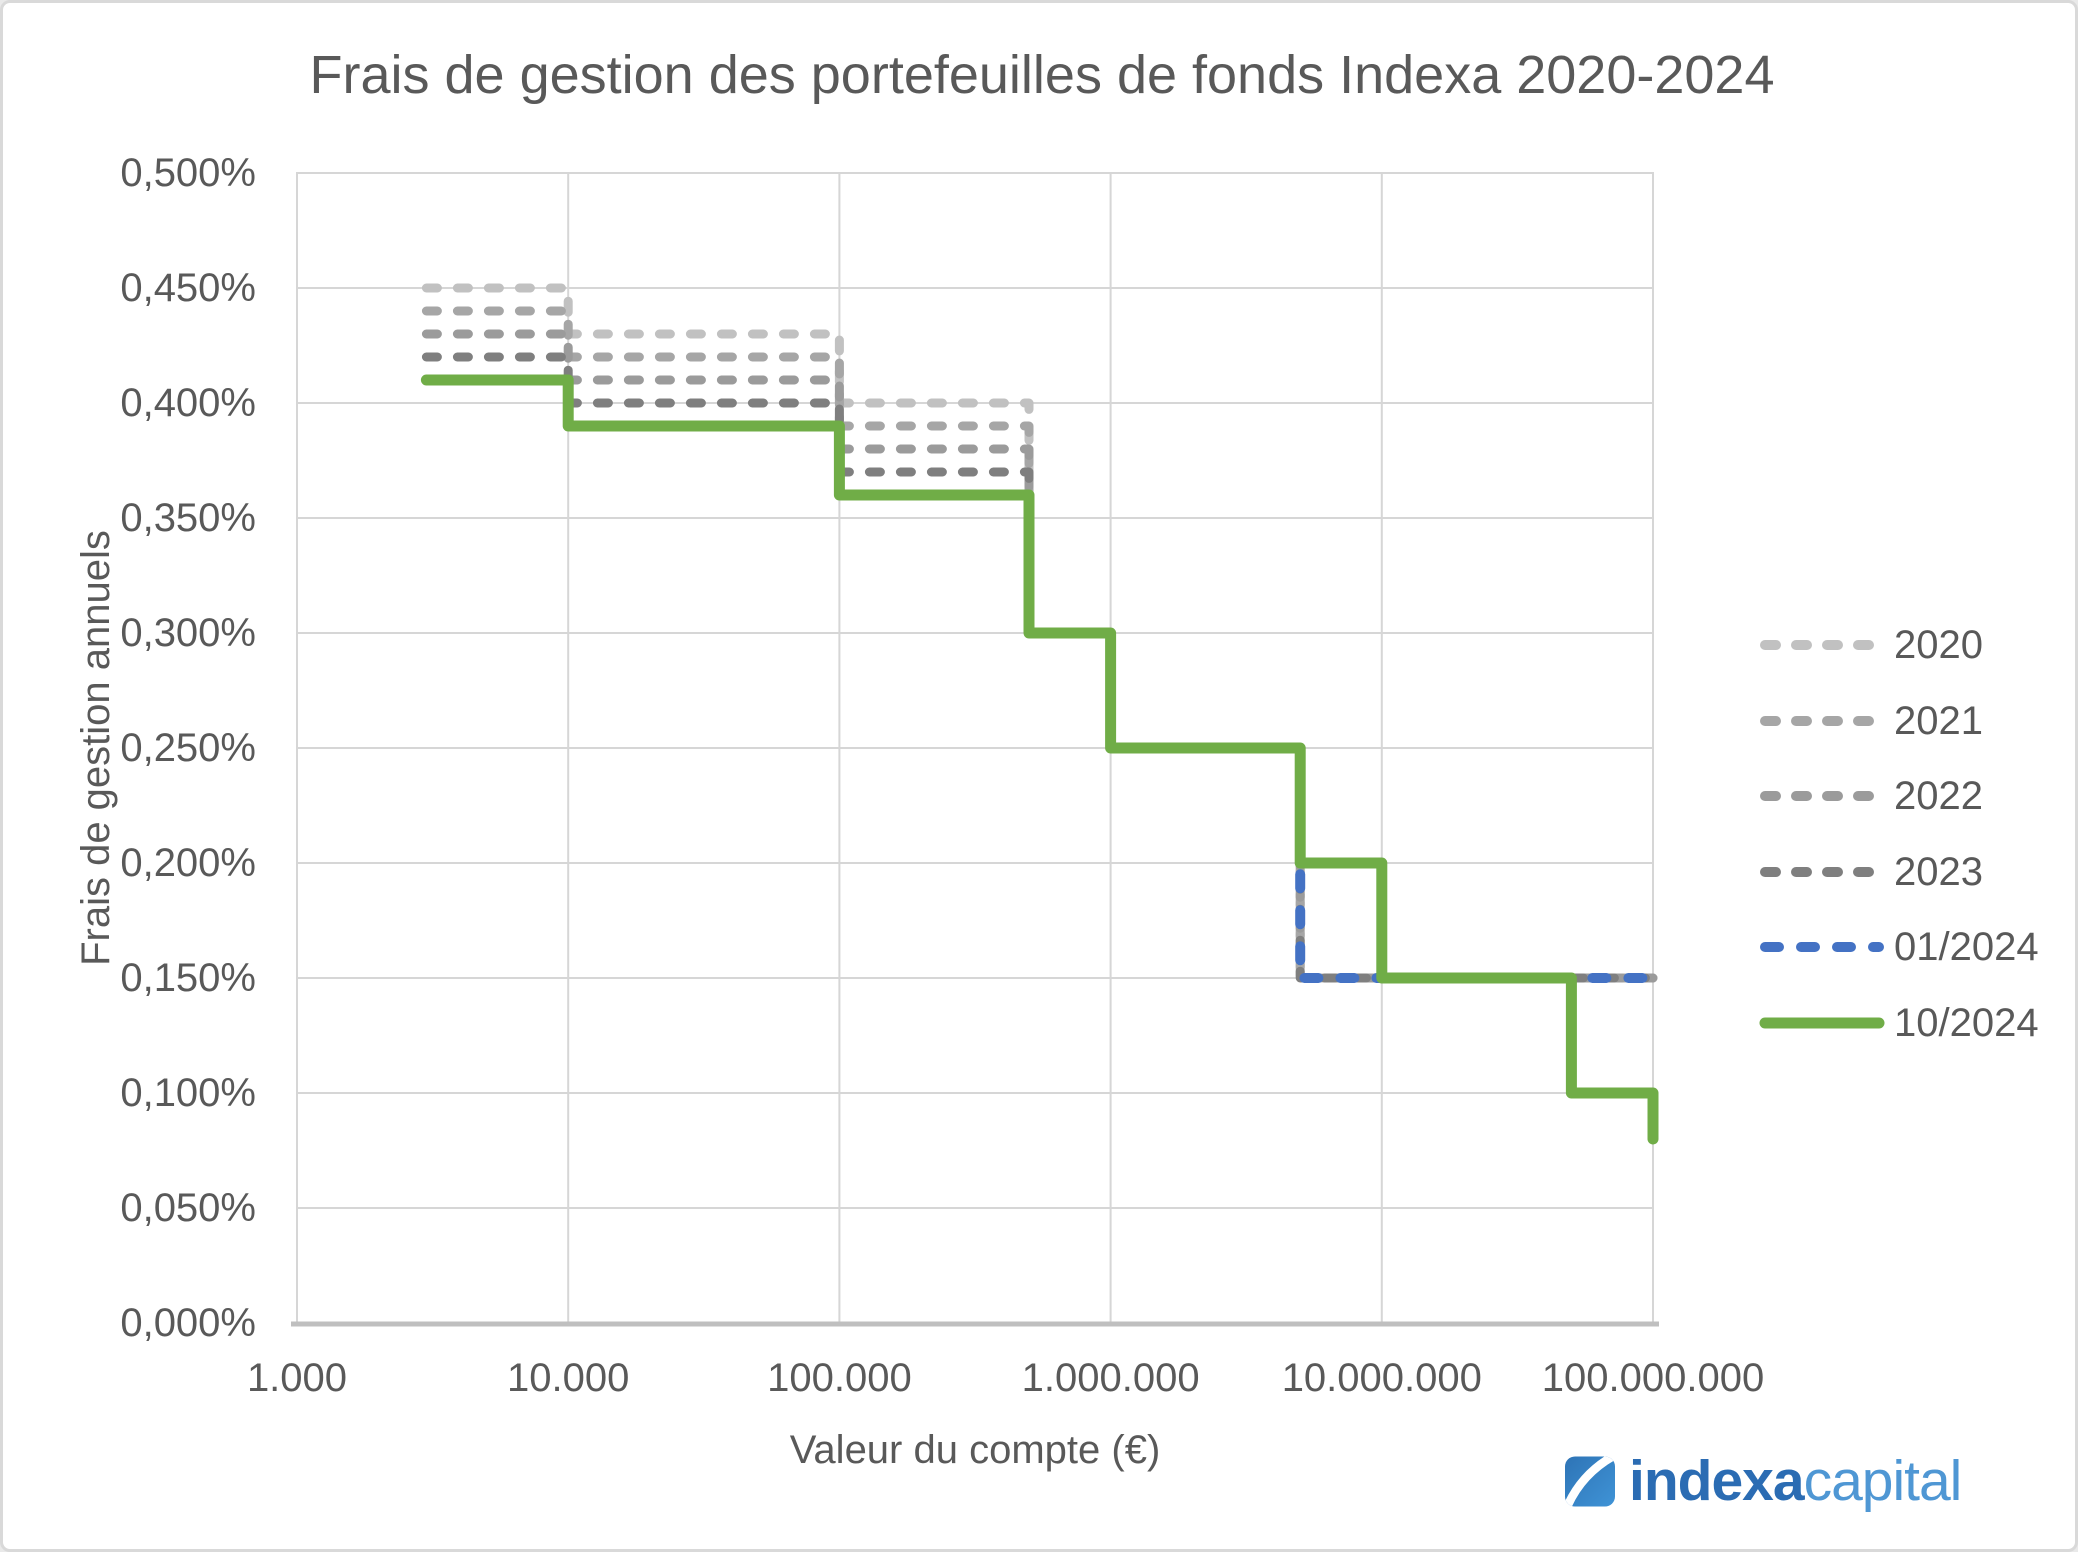 Image resolution: width=2078 pixels, height=1552 pixels. I want to click on legend-item-01/2024: 01/2024, so click(1899, 947).